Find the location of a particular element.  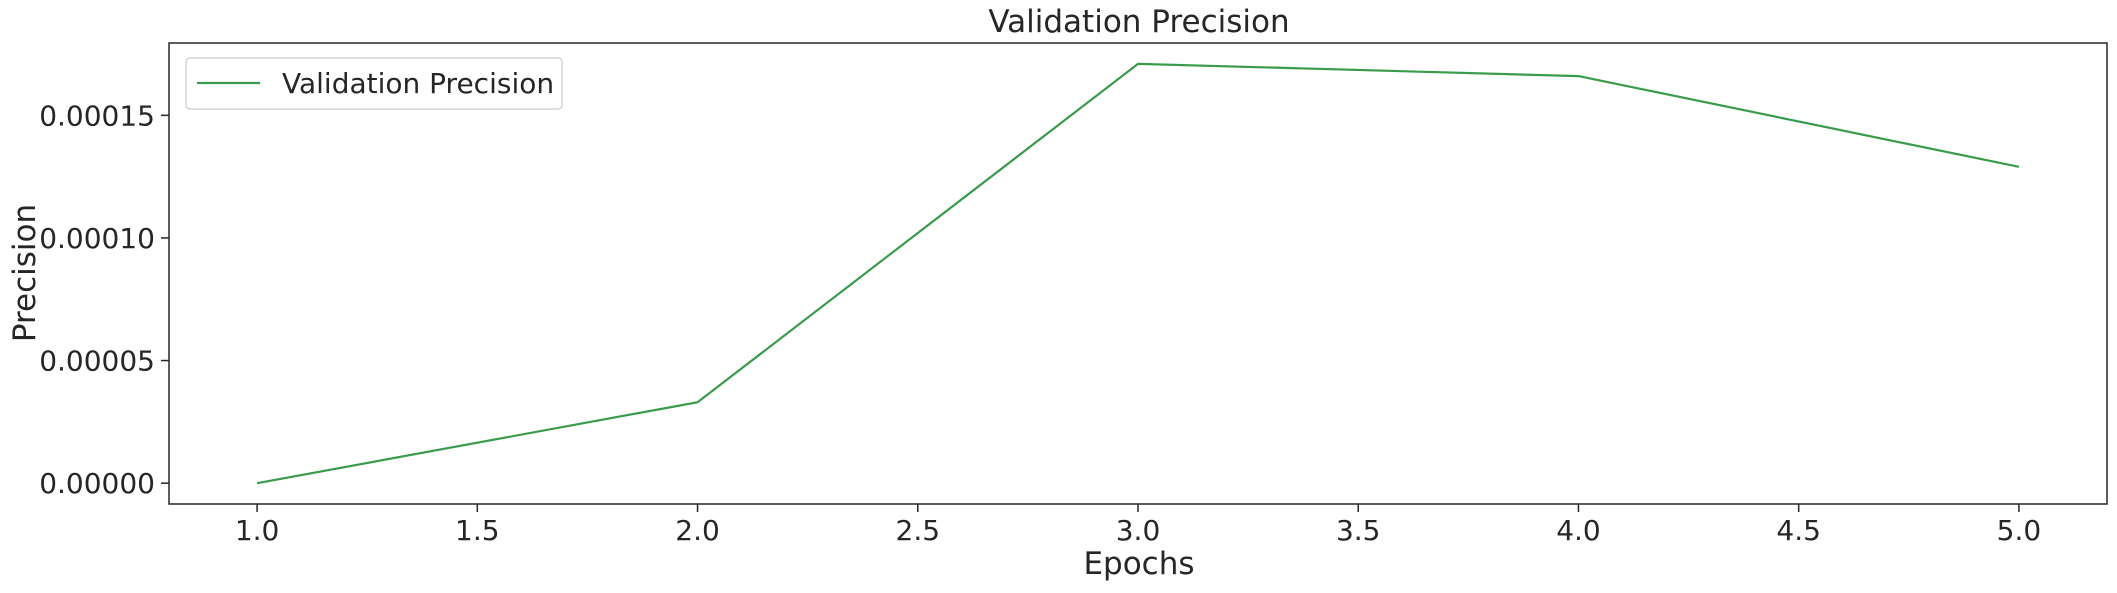

y-axis-label: Precision is located at coordinates (25, 273).